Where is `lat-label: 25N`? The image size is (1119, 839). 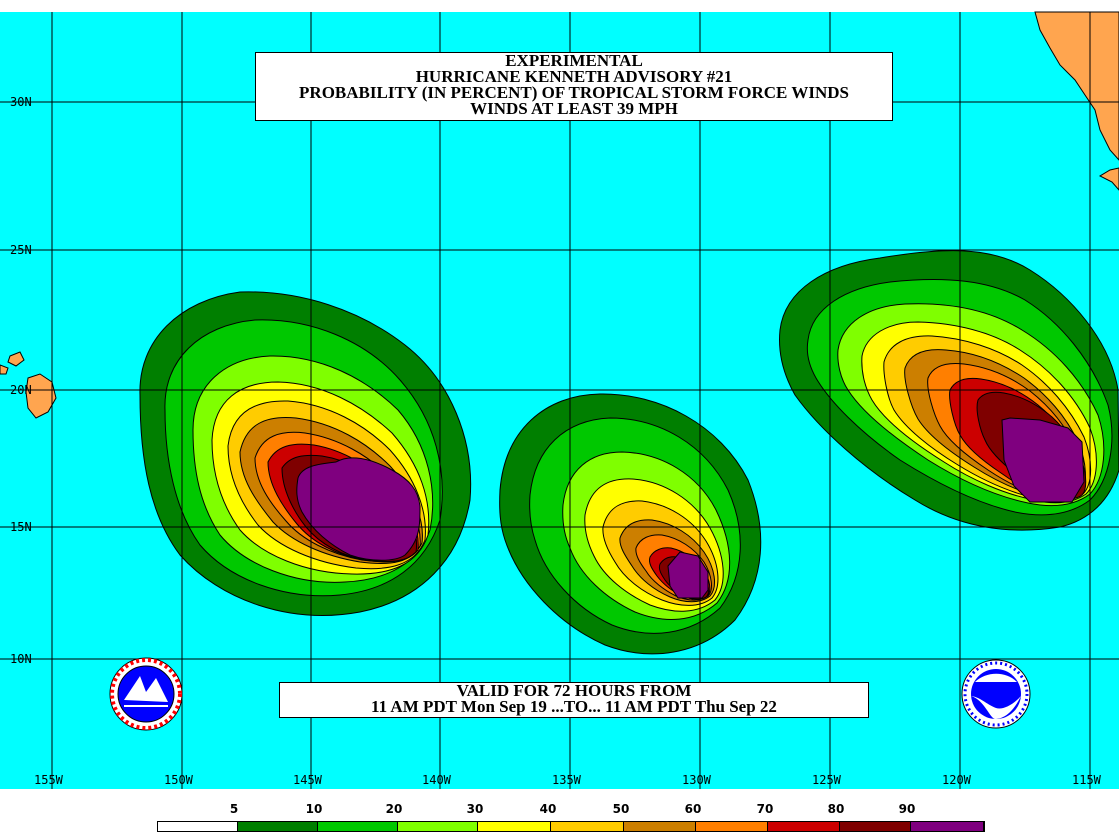 lat-label: 25N is located at coordinates (21, 250).